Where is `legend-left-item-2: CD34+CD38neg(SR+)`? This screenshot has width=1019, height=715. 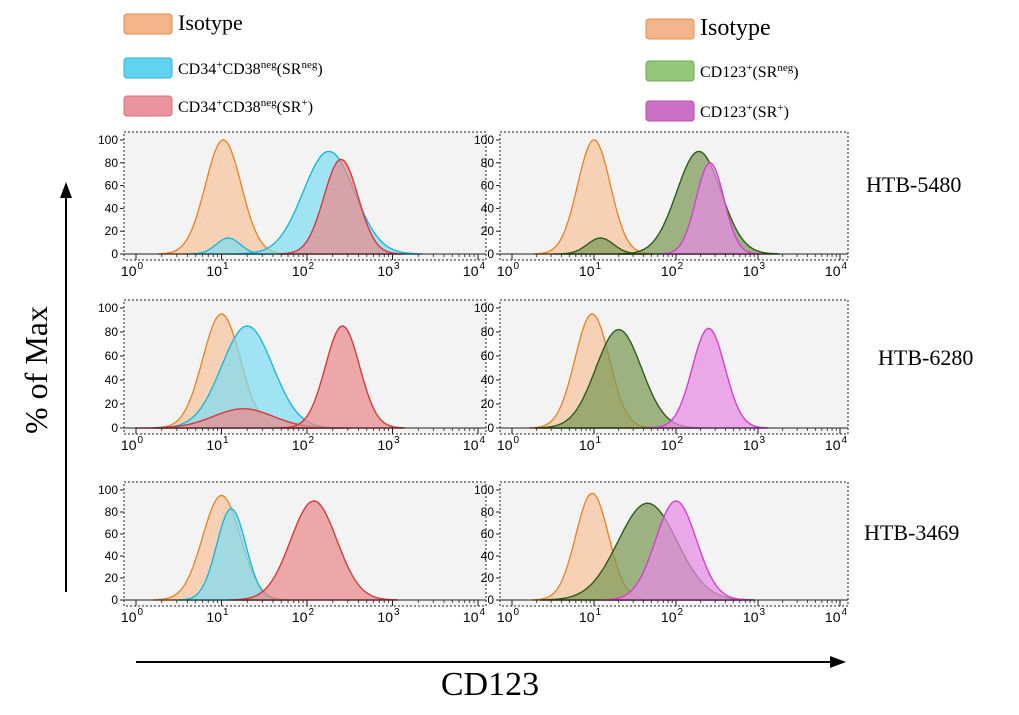 legend-left-item-2: CD34+CD38neg(SR+) is located at coordinates (218, 106).